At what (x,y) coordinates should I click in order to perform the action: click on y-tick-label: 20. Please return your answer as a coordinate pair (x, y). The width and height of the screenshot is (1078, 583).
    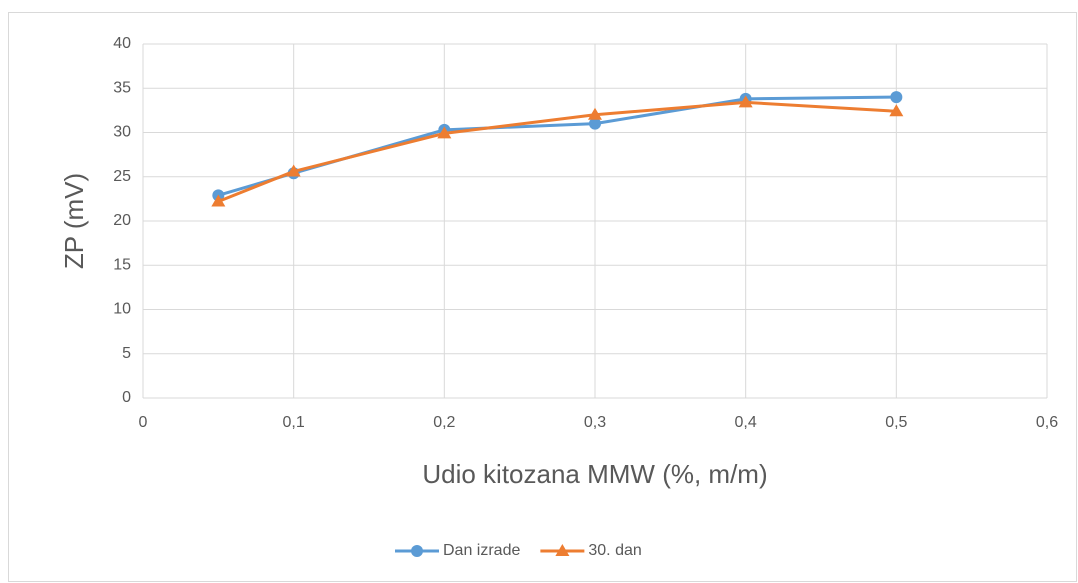
    Looking at the image, I should click on (122, 220).